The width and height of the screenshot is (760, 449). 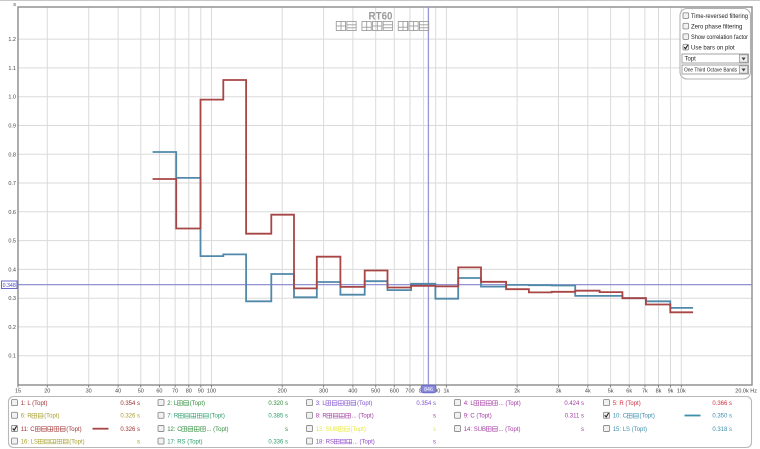 What do you see at coordinates (475, 430) in the screenshot?
I see `svg-text: 14: SUB` at bounding box center [475, 430].